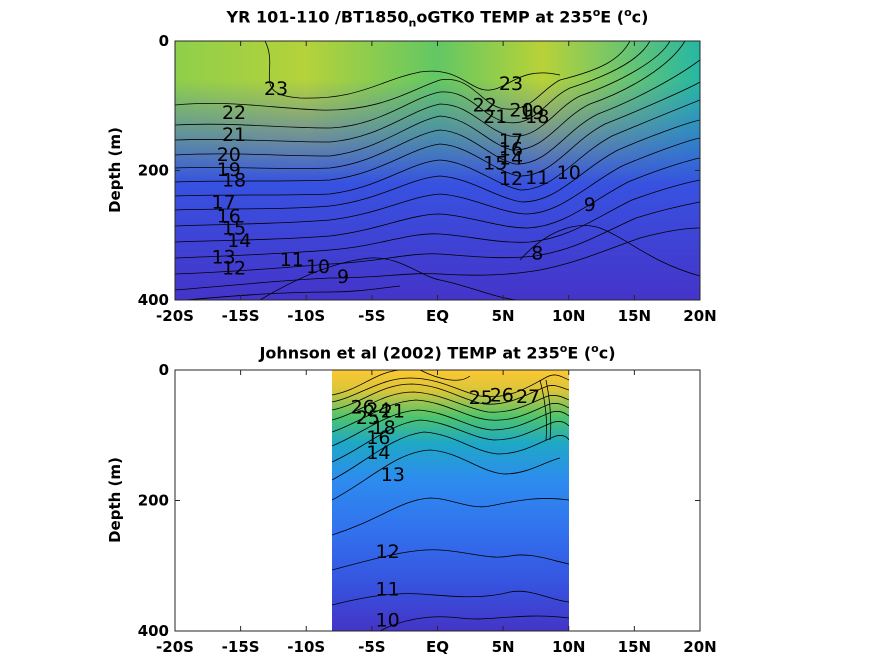  Describe the element at coordinates (450, 500) in the screenshot. I see `plot2-contour-lines` at that location.